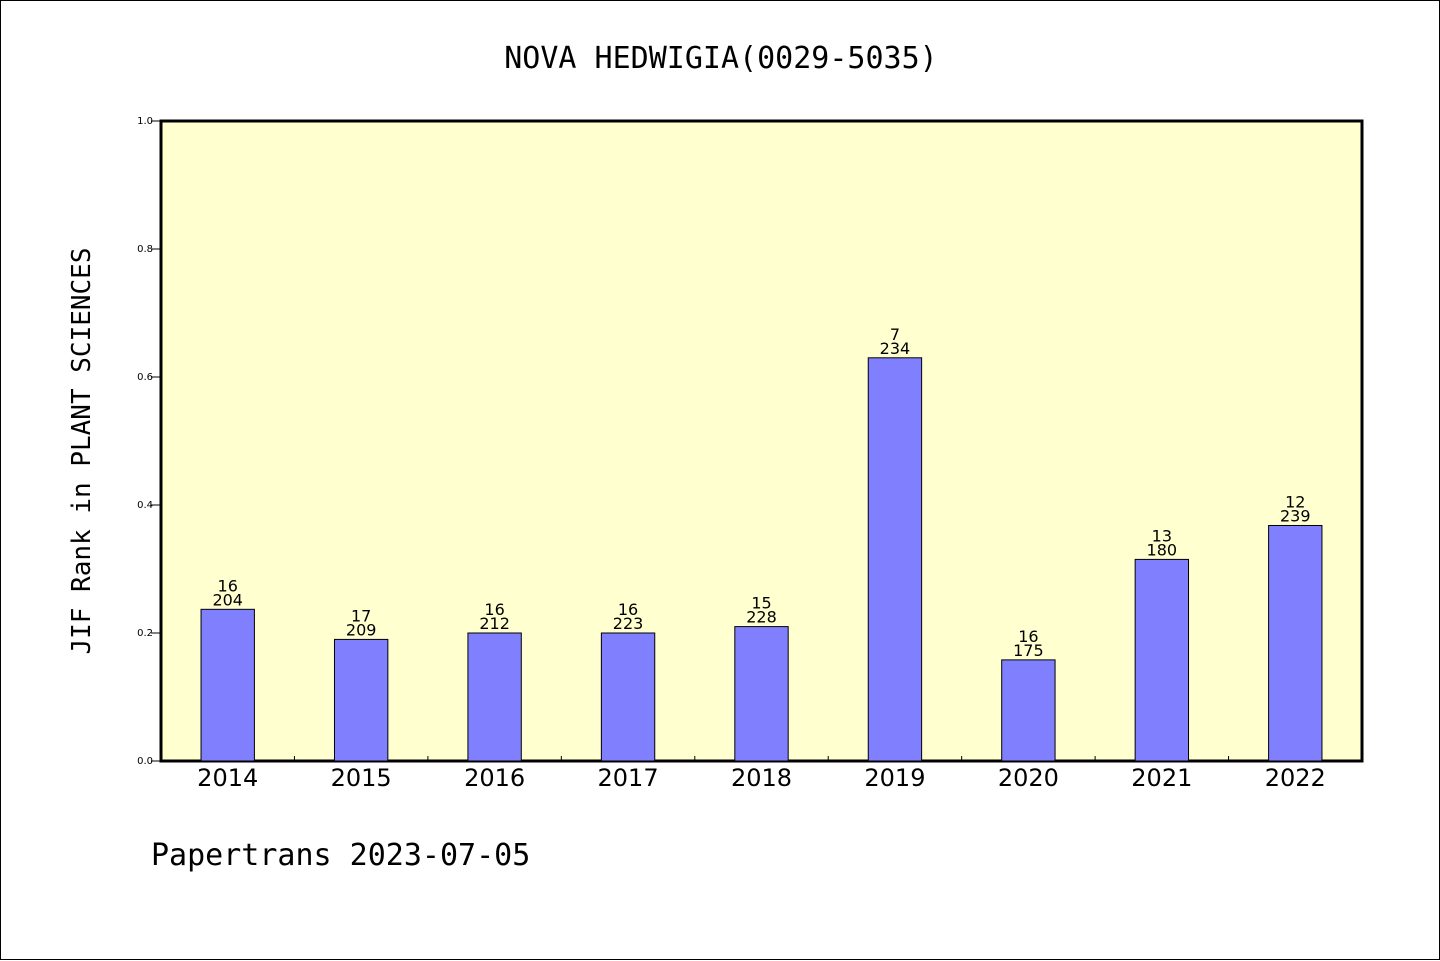  Describe the element at coordinates (895, 348) in the screenshot. I see `bar-total-label: 234` at that location.